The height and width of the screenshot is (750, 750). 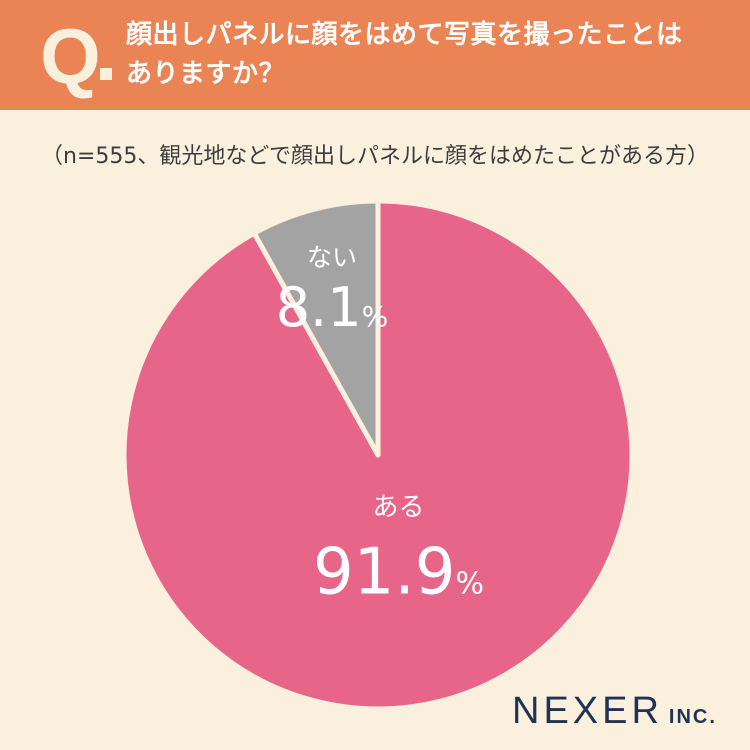 I want to click on brand-logo: NEXER INC., so click(x=614, y=711).